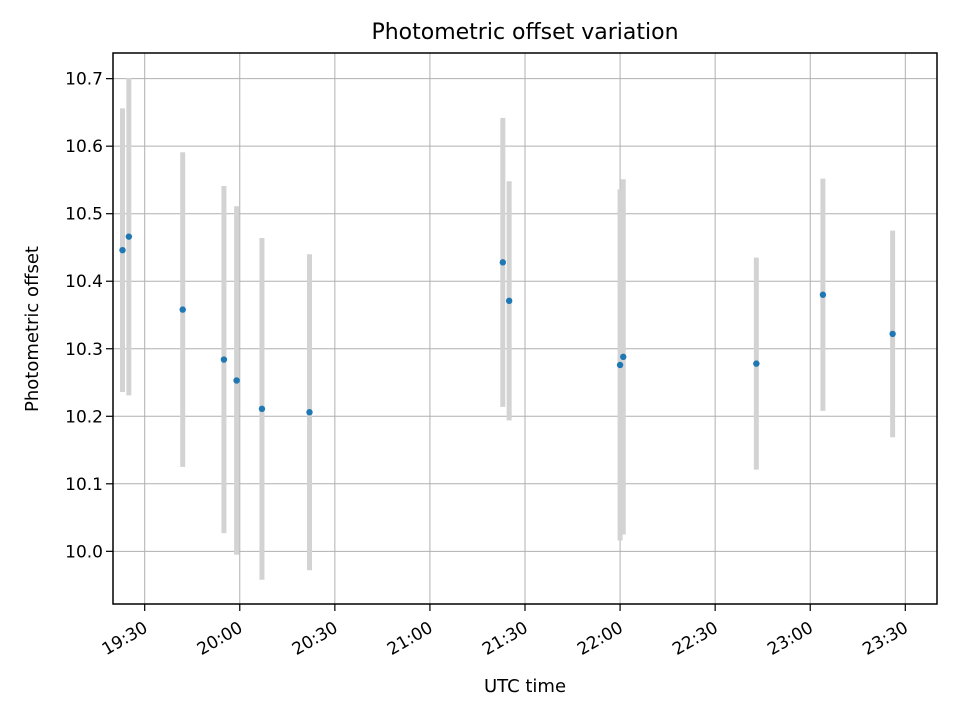  What do you see at coordinates (84, 147) in the screenshot?
I see `y-tick-label: 10.6` at bounding box center [84, 147].